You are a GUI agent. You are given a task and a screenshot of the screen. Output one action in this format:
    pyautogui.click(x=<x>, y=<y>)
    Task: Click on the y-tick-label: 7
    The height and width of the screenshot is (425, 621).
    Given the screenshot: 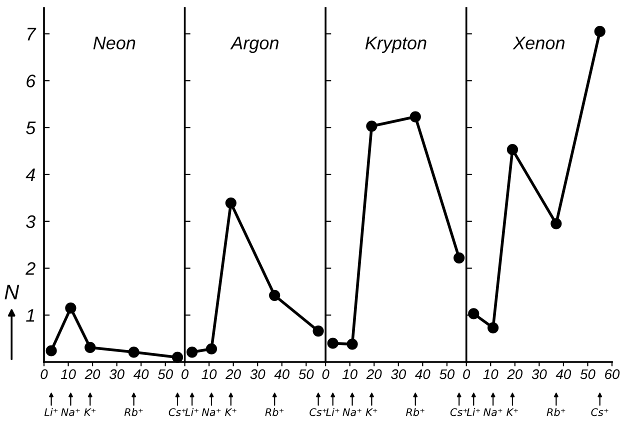 What is the action you would take?
    pyautogui.click(x=31, y=34)
    